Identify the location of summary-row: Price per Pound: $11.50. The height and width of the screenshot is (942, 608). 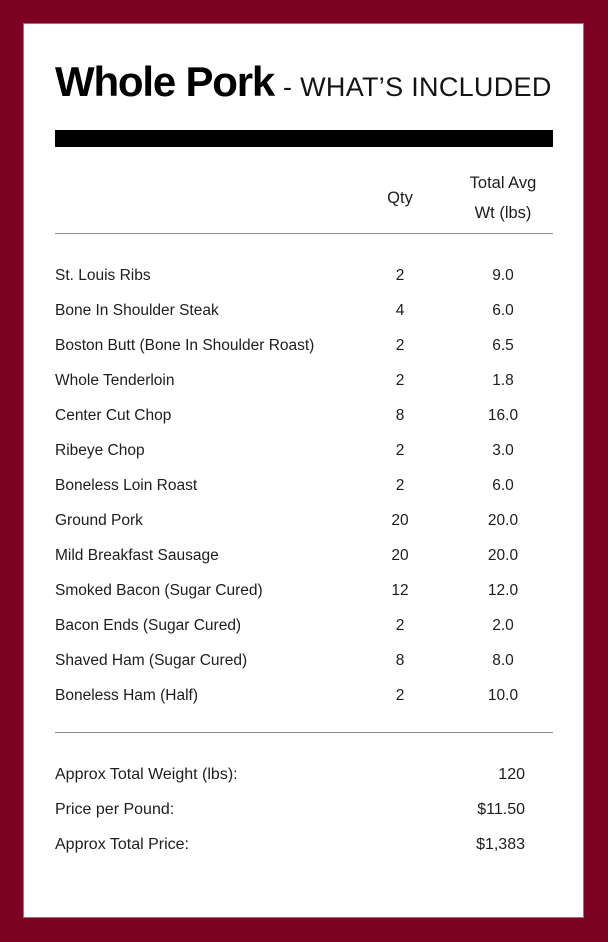
(304, 809).